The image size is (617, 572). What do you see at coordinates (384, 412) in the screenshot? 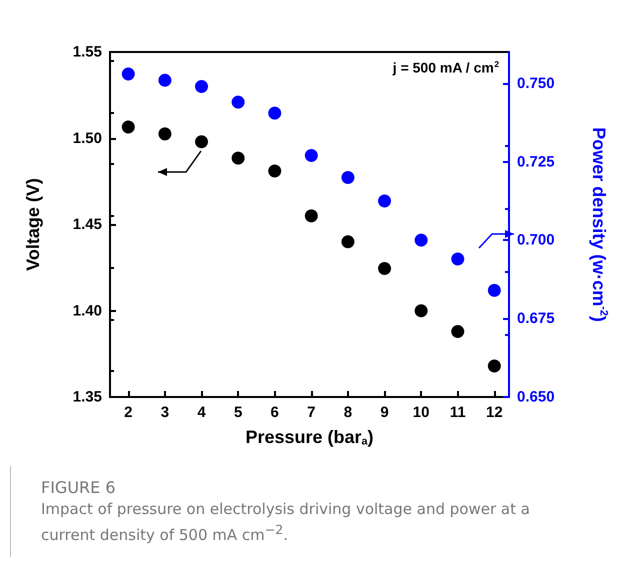
I see `x-tick-label: 9` at bounding box center [384, 412].